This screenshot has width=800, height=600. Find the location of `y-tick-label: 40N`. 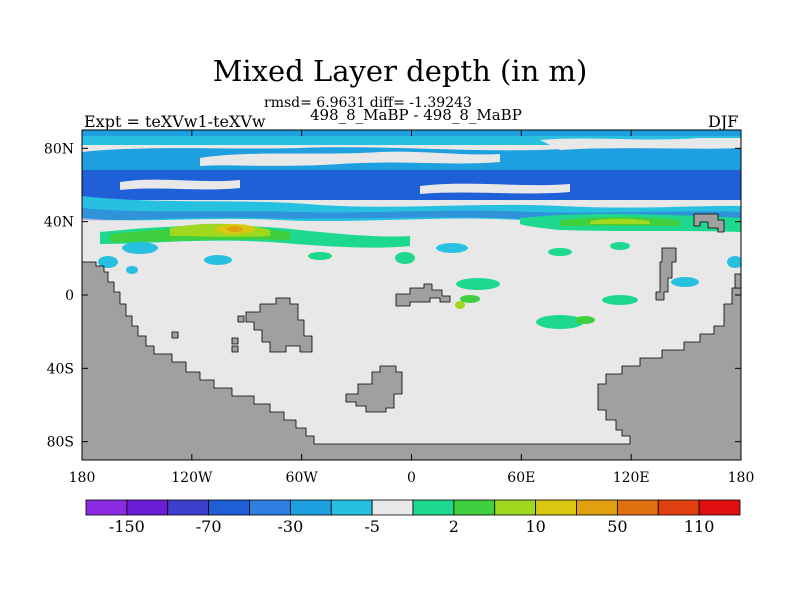

y-tick-label: 40N is located at coordinates (59, 223).